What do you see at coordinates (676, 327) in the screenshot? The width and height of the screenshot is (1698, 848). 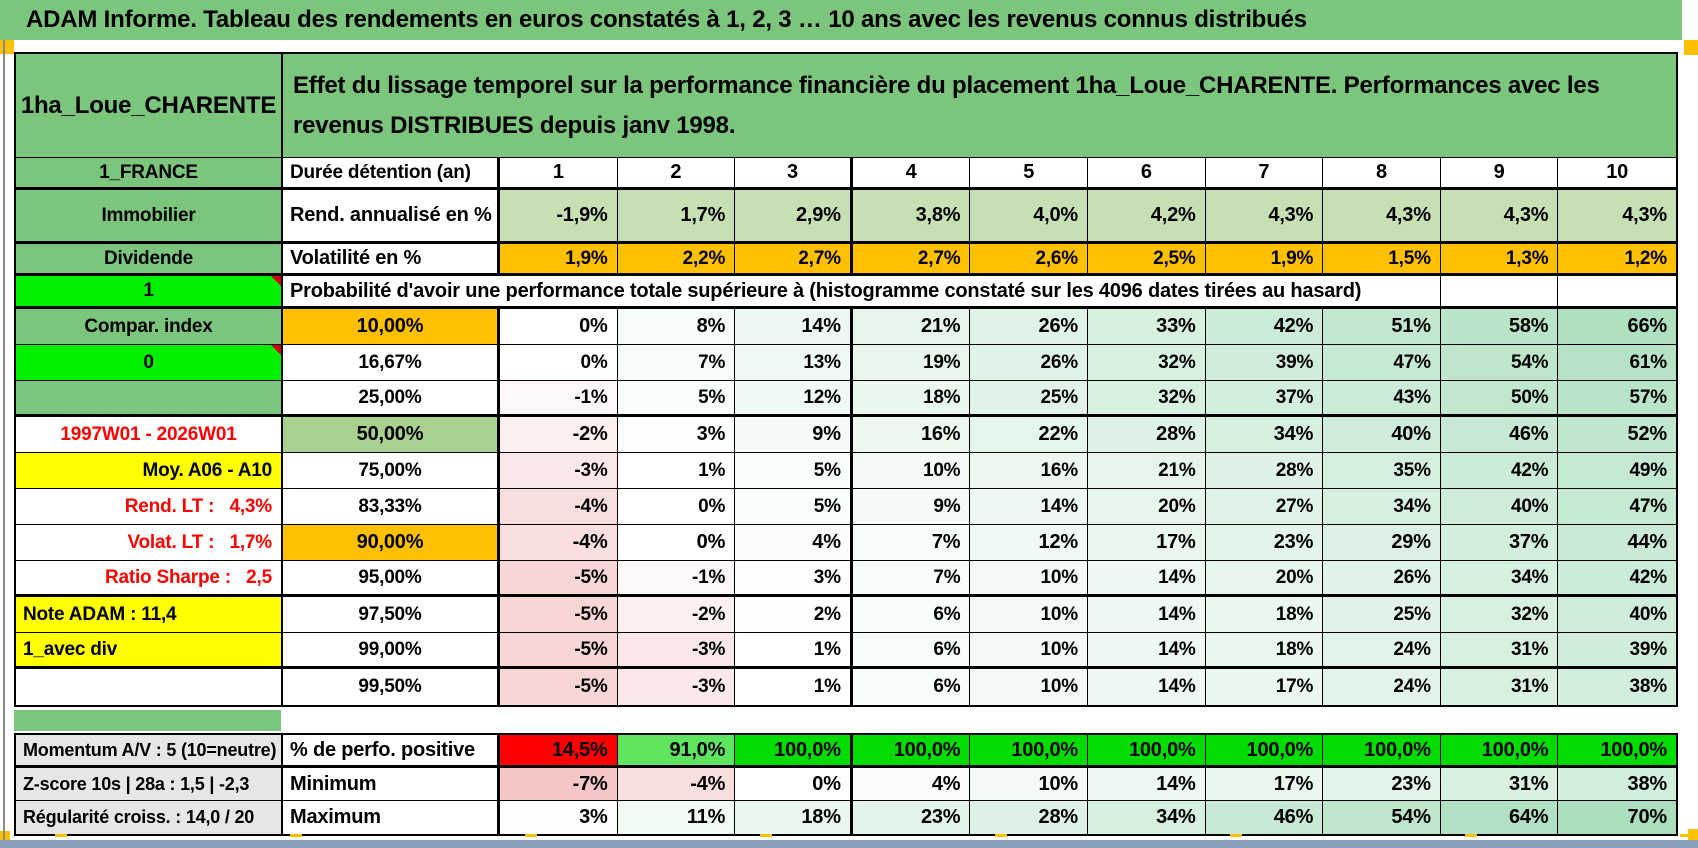 I see `value-cell: 8%` at bounding box center [676, 327].